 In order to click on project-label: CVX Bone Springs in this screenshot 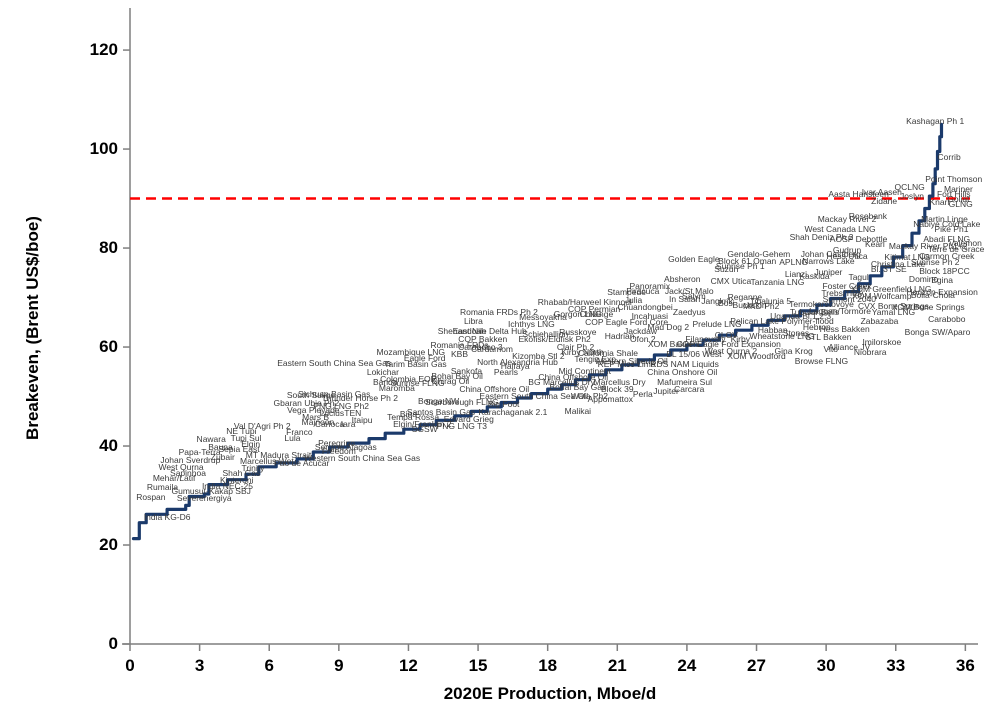, I will do `click(893, 305)`.